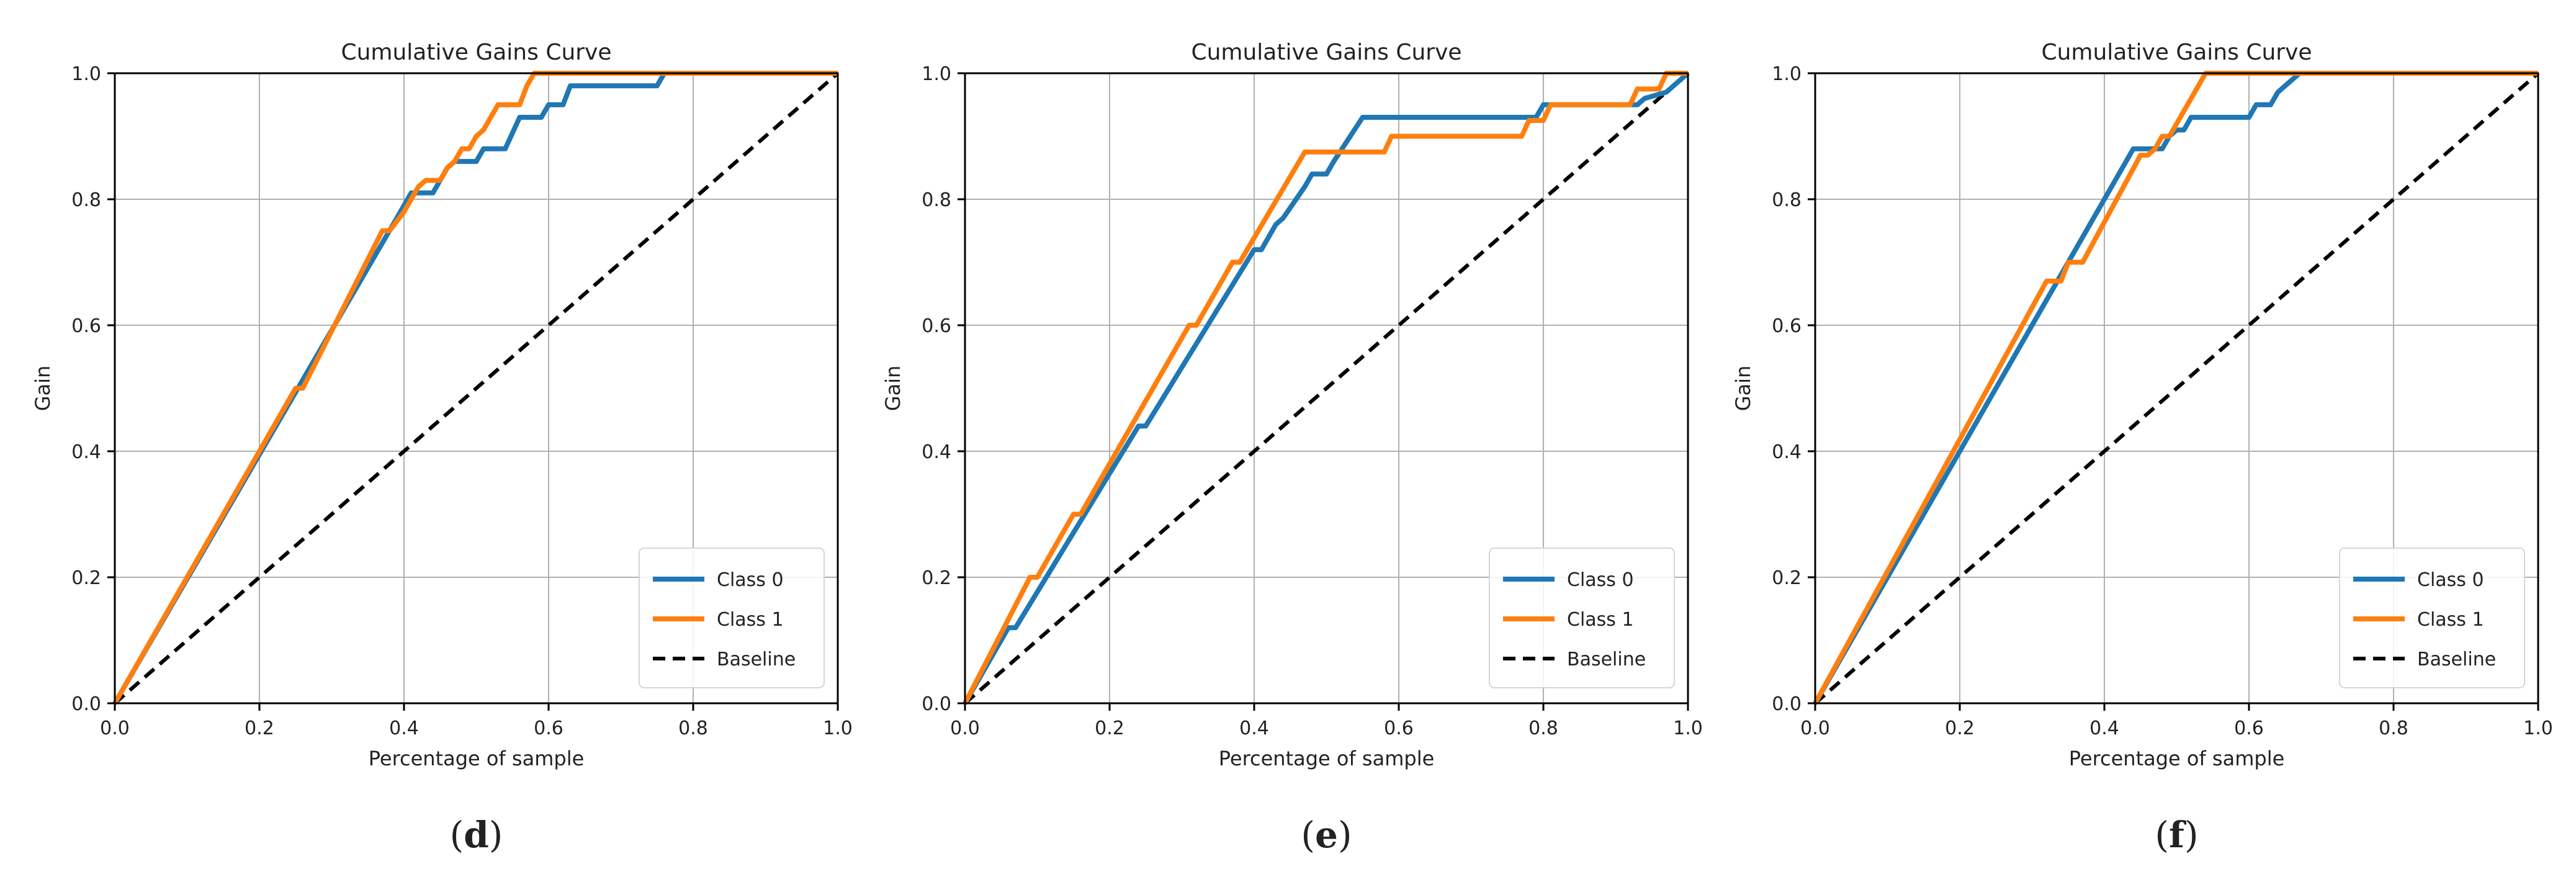 This screenshot has width=2576, height=887. I want to click on panel-label: (d), so click(477, 835).